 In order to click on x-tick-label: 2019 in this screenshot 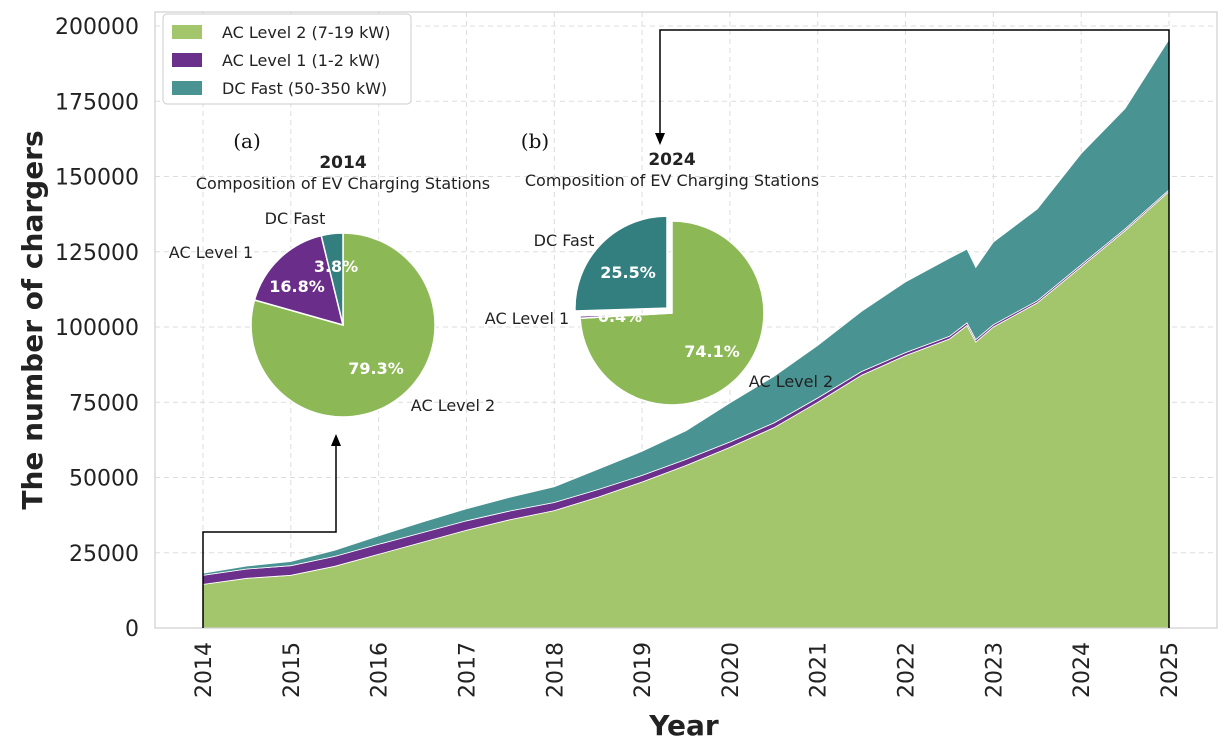, I will do `click(643, 670)`.